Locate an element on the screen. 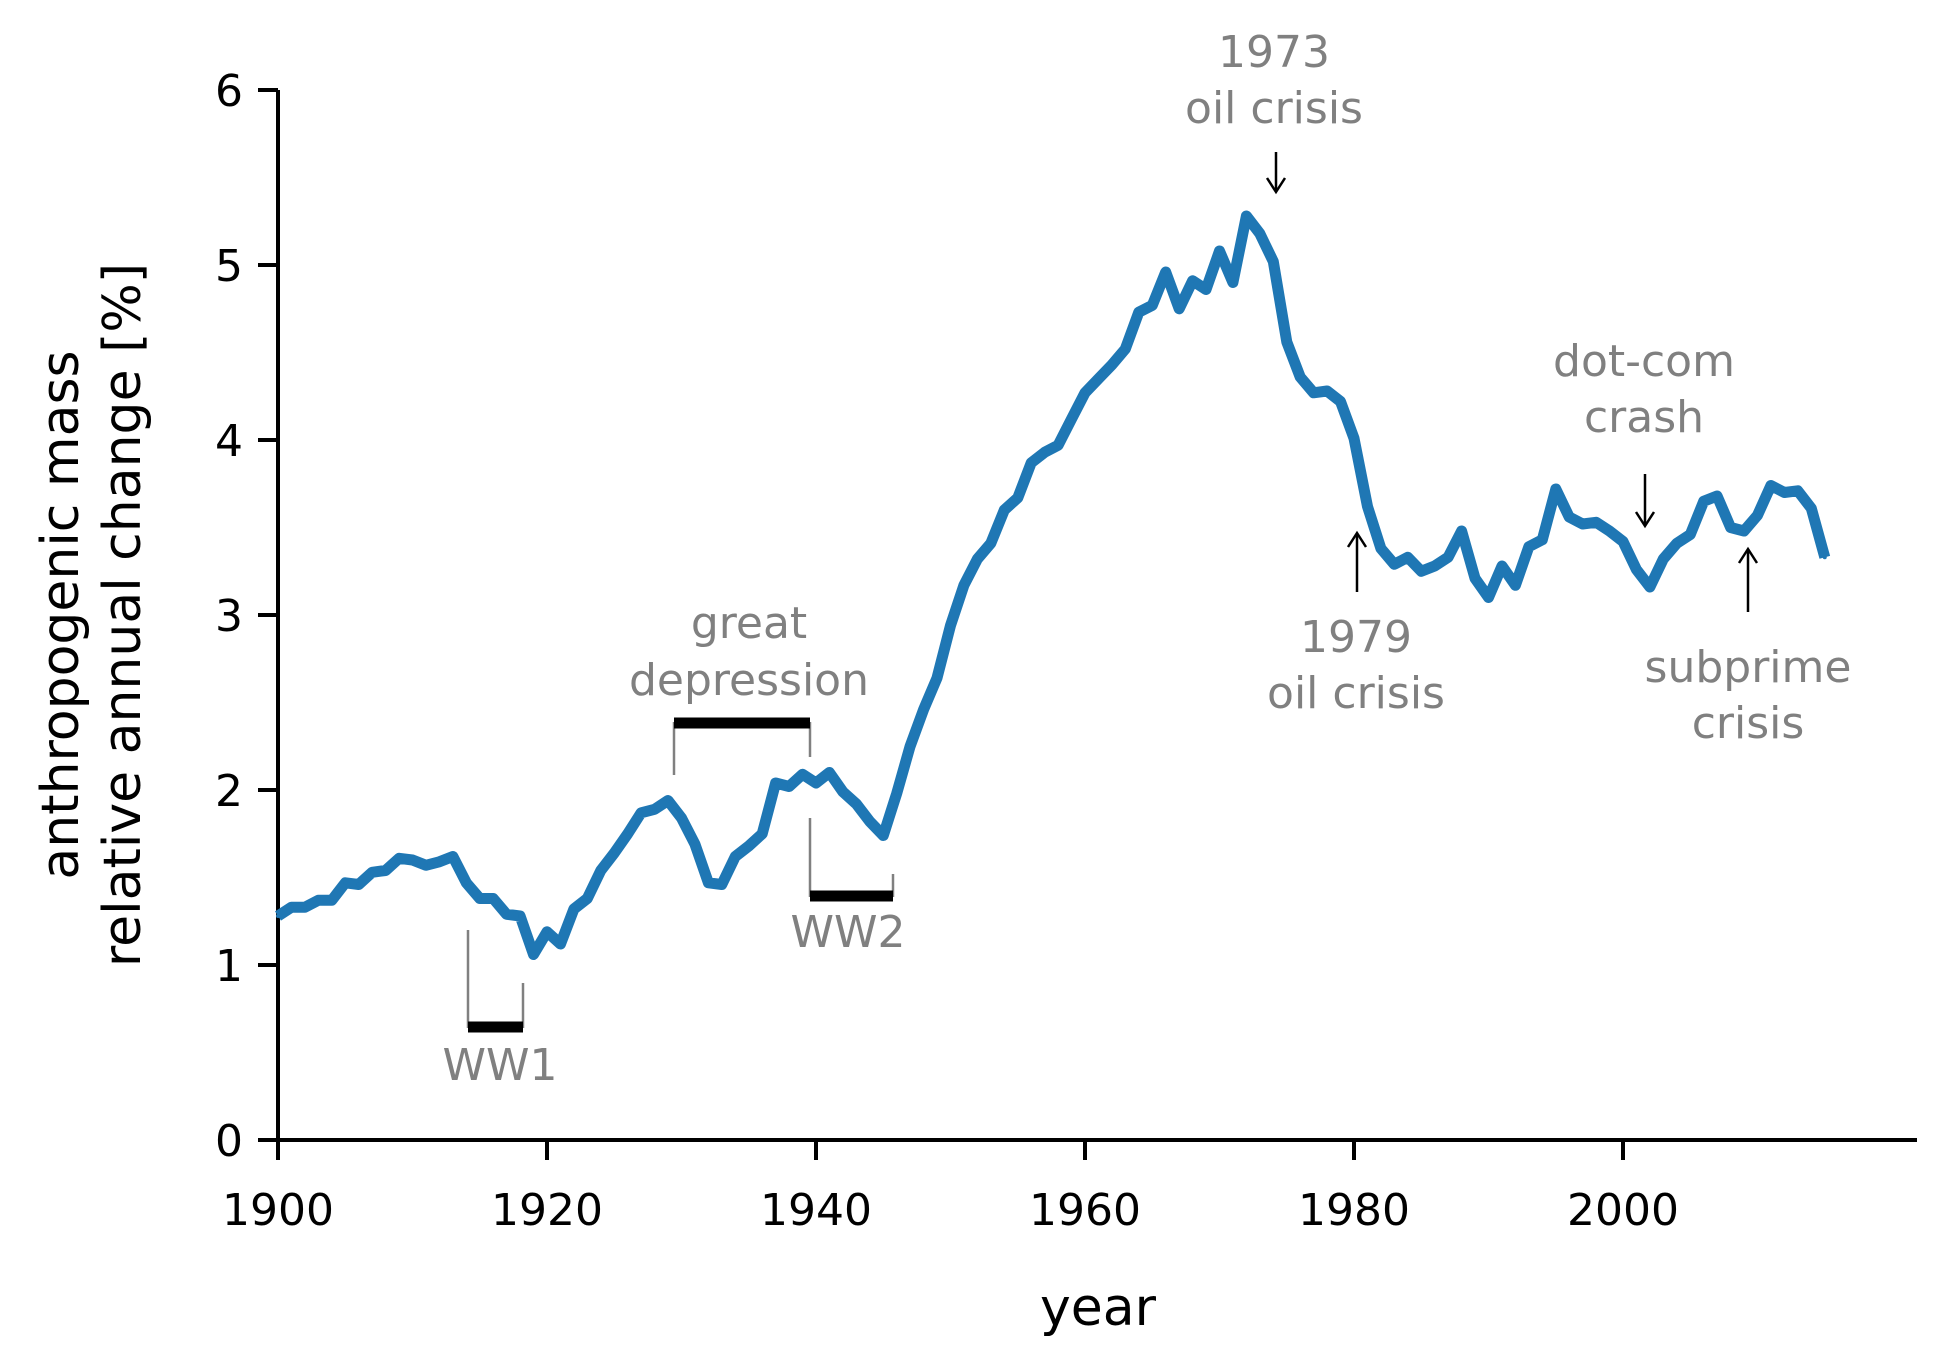 This screenshot has height=1360, width=1937. x-ticks: 1900 1920 1940 1960 1980 2000 is located at coordinates (950, 1188).